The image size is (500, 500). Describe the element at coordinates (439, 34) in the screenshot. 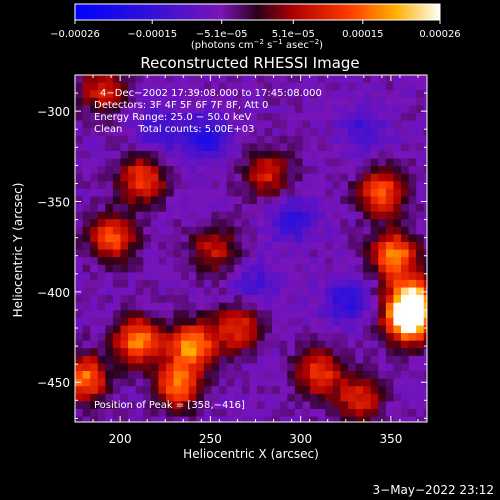

I see `colorbar-tick-label: 0.00026` at that location.